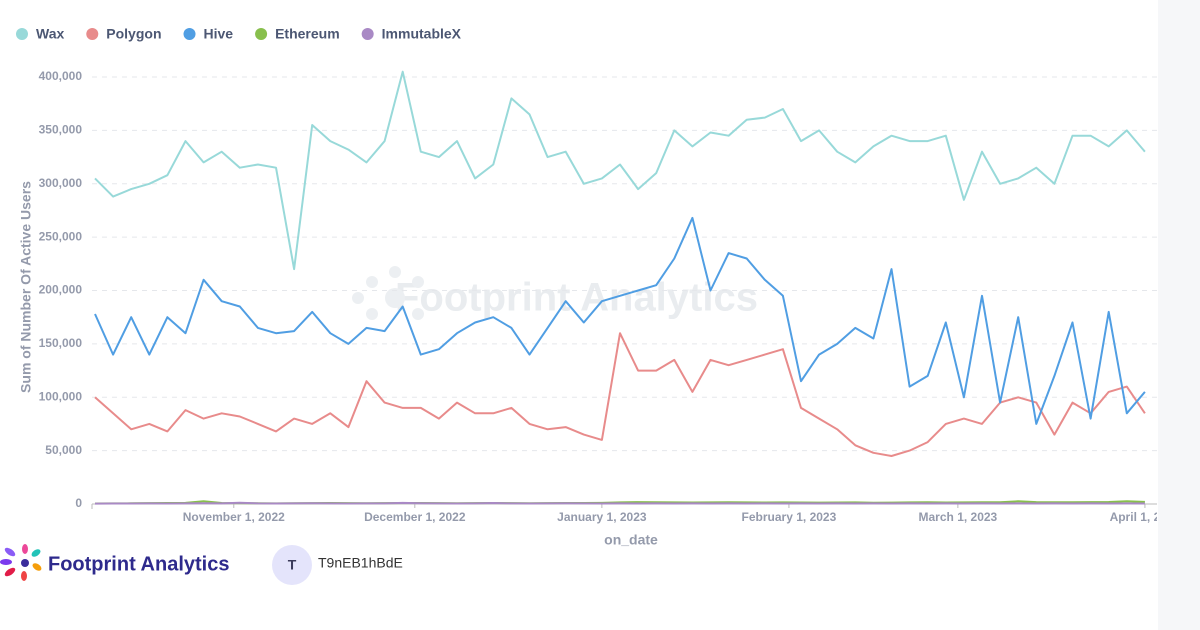 This screenshot has width=1200, height=630. Describe the element at coordinates (789, 517) in the screenshot. I see `x-tick-label: February 1, 2023` at that location.